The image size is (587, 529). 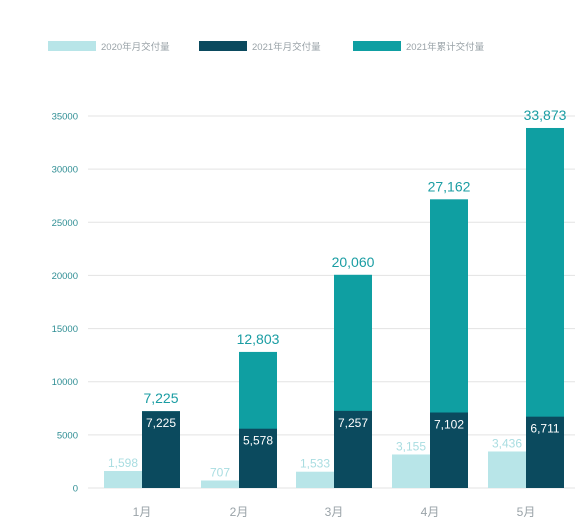 I want to click on label-2021-monthly-1: 7,225, so click(x=161, y=423).